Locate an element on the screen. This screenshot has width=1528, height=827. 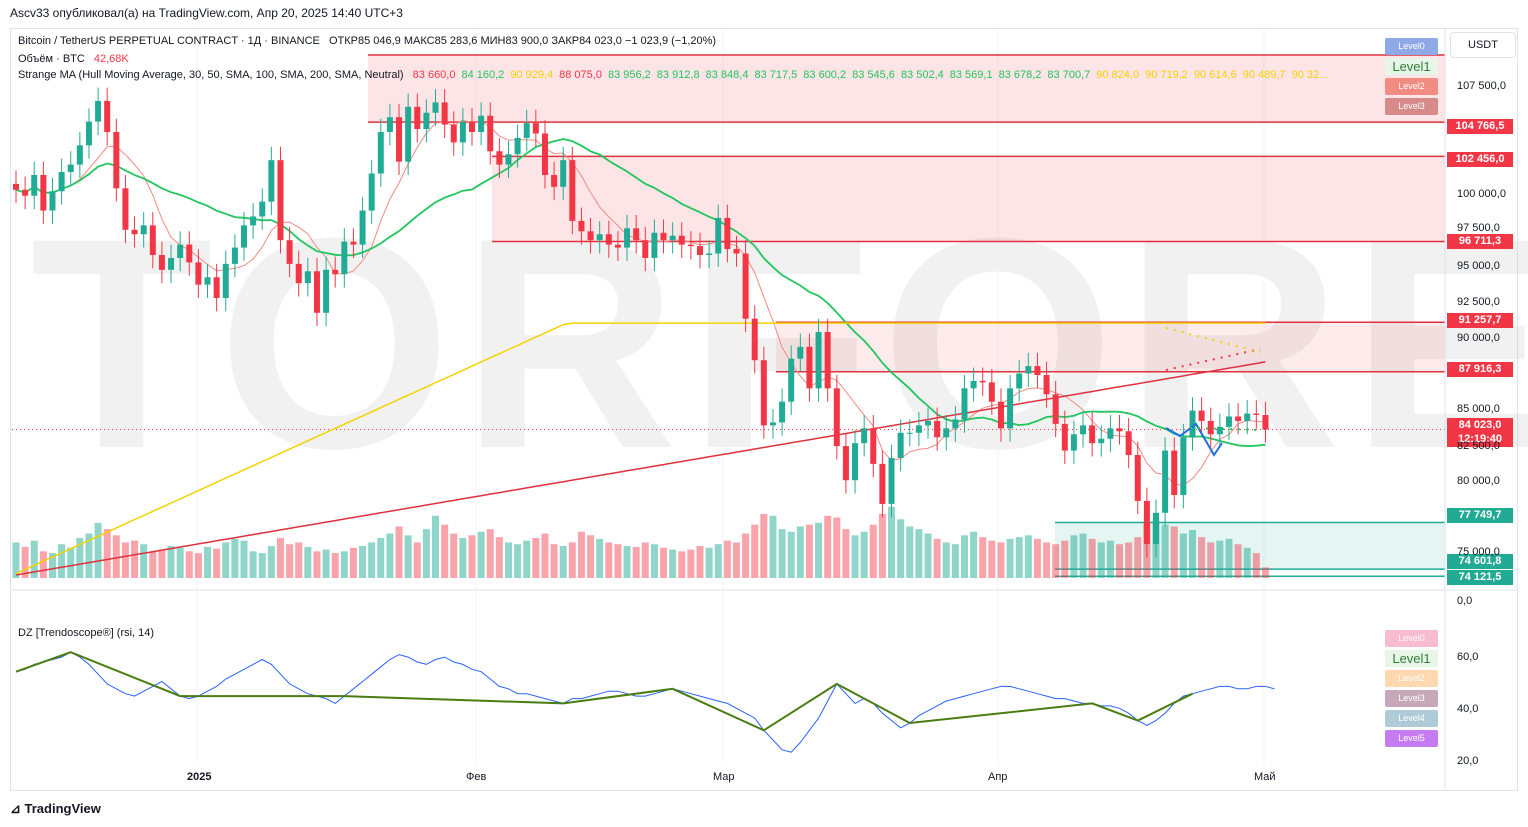
resistance-zone-low is located at coordinates (1110, 347).